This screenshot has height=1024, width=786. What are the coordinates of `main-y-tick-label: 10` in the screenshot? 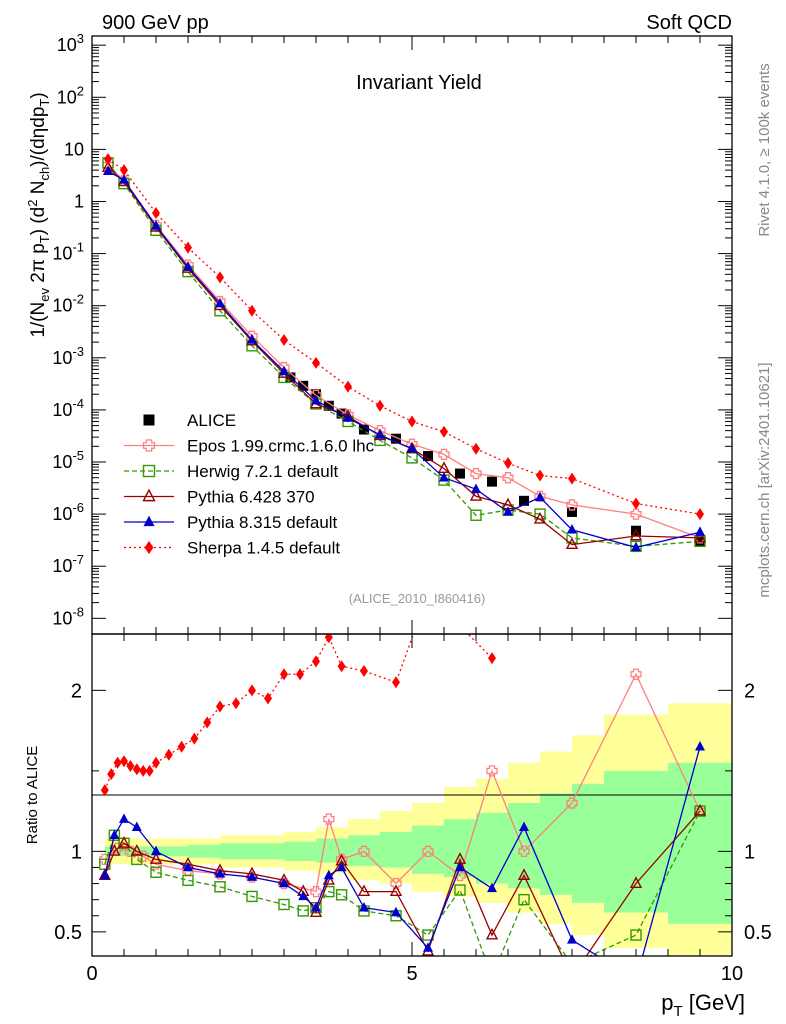 It's located at (74, 149).